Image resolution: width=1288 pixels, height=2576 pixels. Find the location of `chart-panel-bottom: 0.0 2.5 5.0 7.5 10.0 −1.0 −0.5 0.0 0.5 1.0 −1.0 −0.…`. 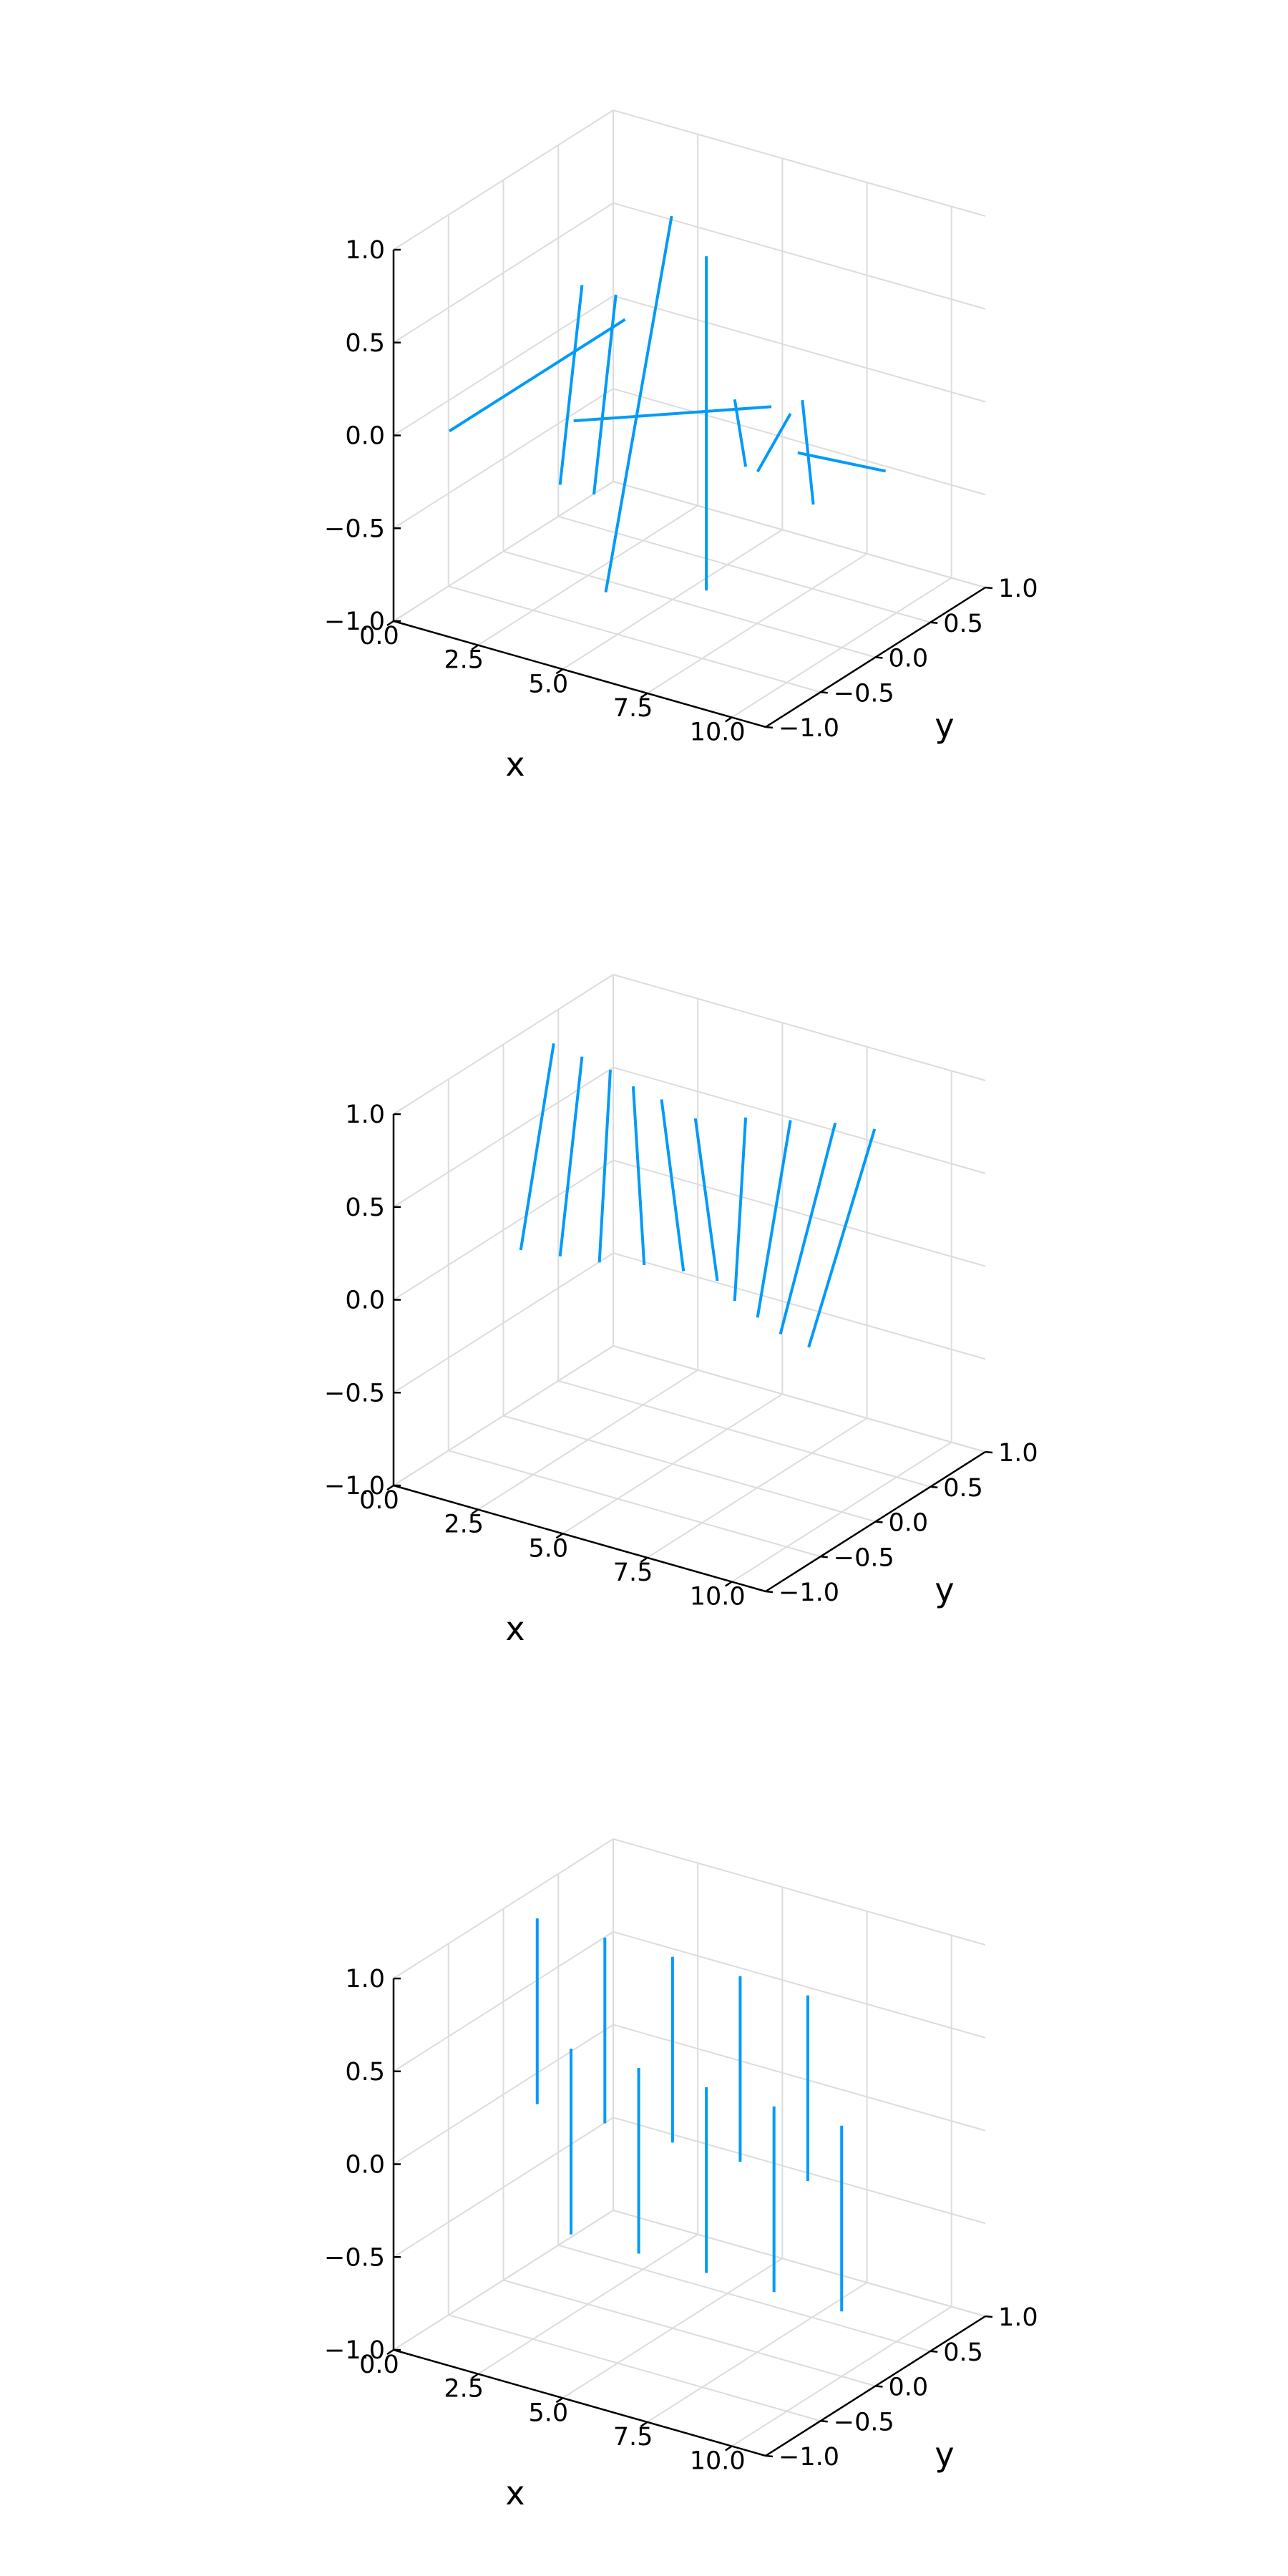

chart-panel-bottom: 0.0 2.5 5.0 7.5 10.0 −1.0 −0.5 0.0 0.5 1.0 −1.0 −0.… is located at coordinates (681, 2175).